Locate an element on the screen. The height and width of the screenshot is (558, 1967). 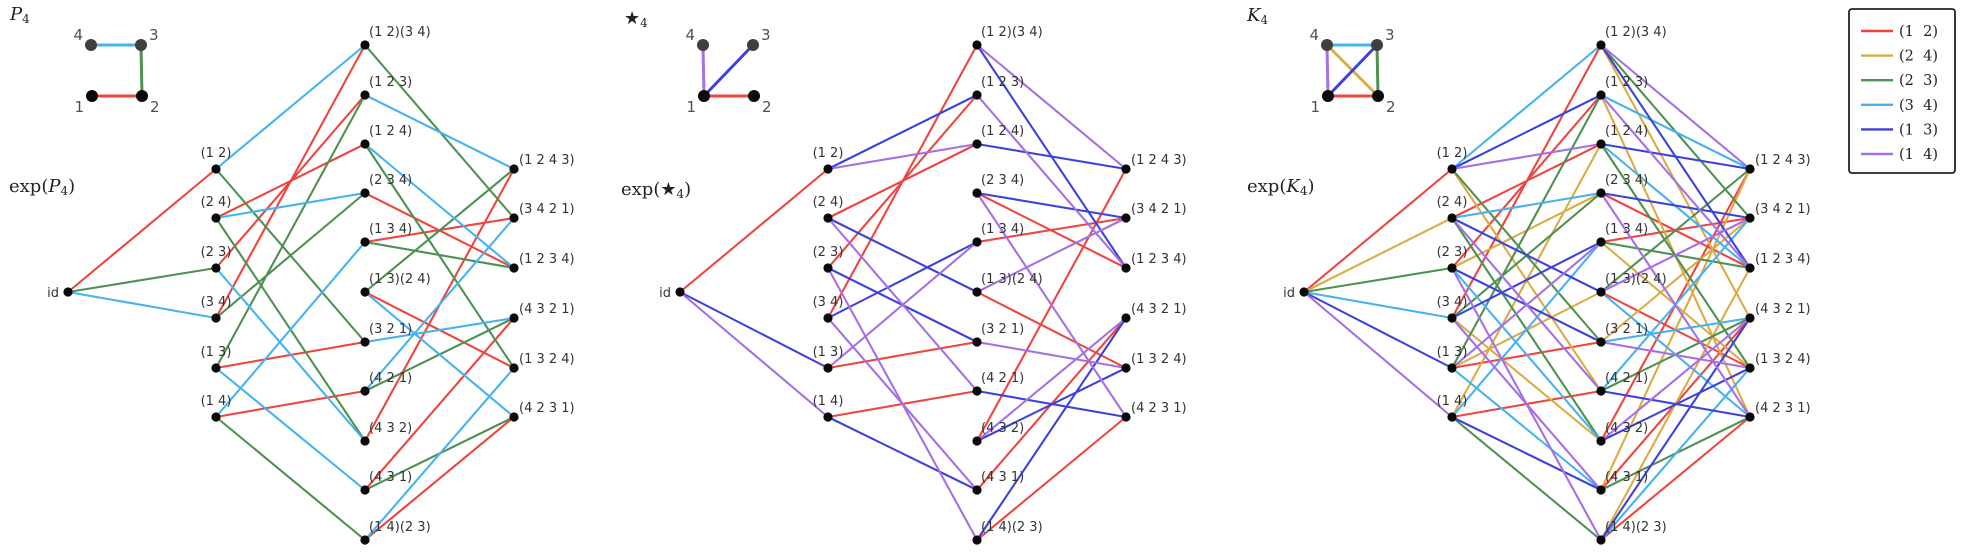
perm-node-(1 3)(2 4) is located at coordinates (977, 292).